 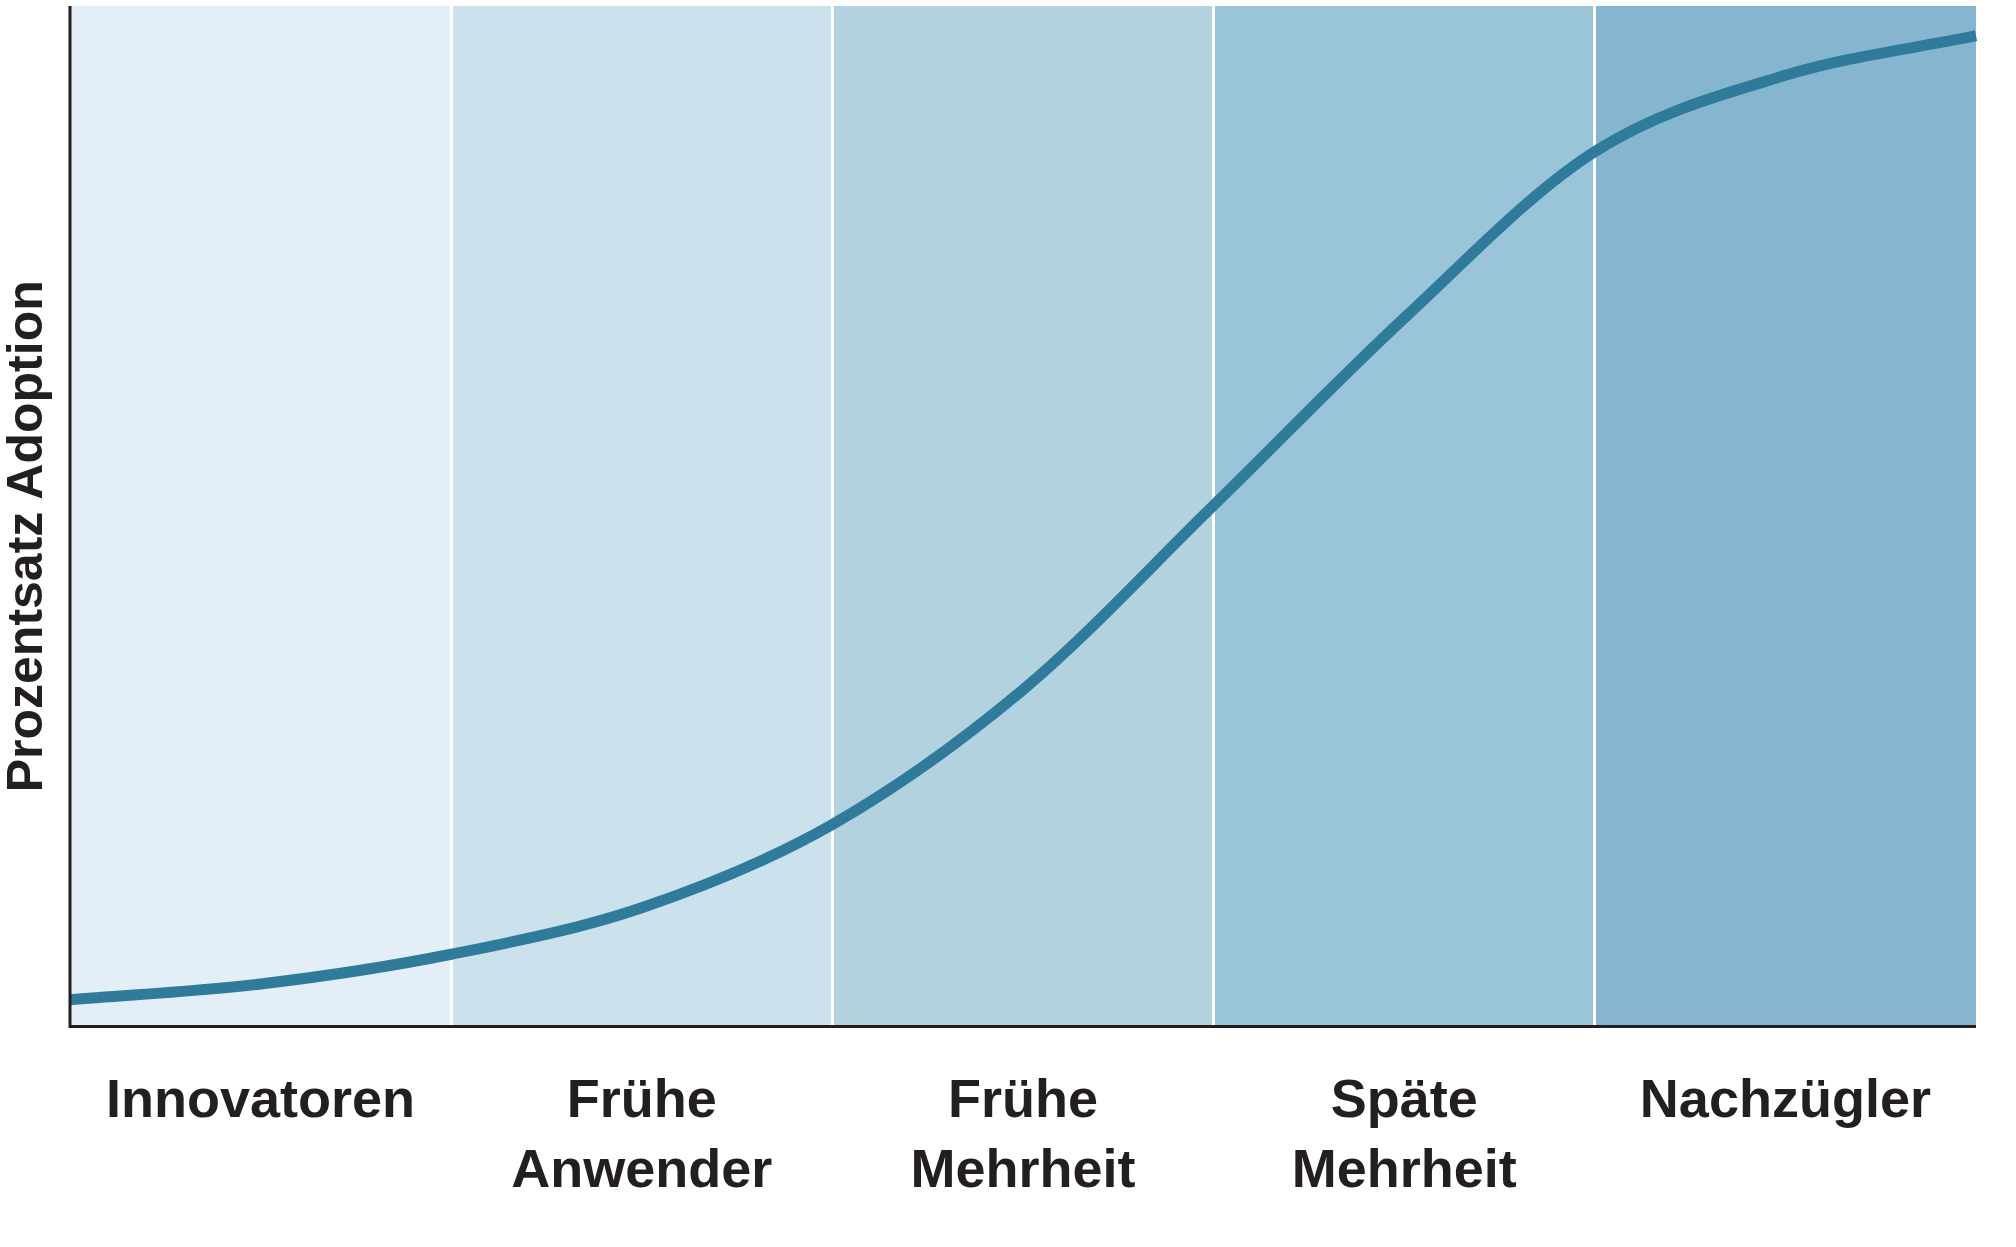 I want to click on x-tick-label: Innovatoren, so click(x=261, y=1097).